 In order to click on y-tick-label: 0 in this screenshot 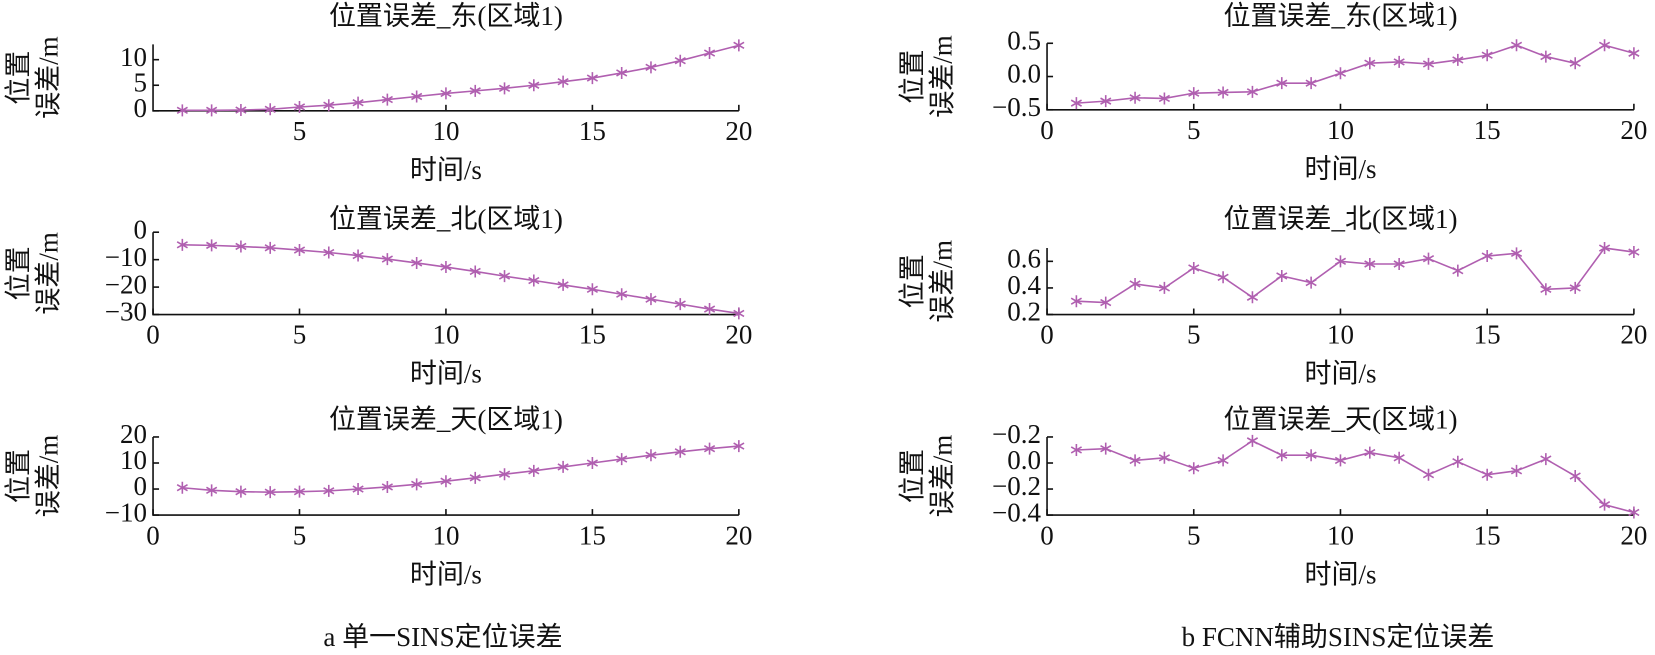, I will do `click(141, 486)`.